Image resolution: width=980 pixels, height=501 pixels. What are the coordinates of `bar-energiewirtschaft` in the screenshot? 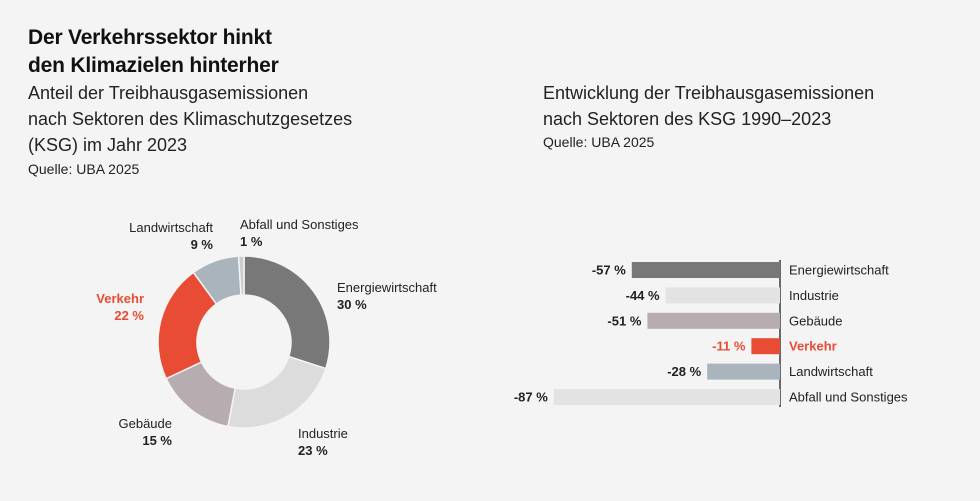 It's located at (705, 270).